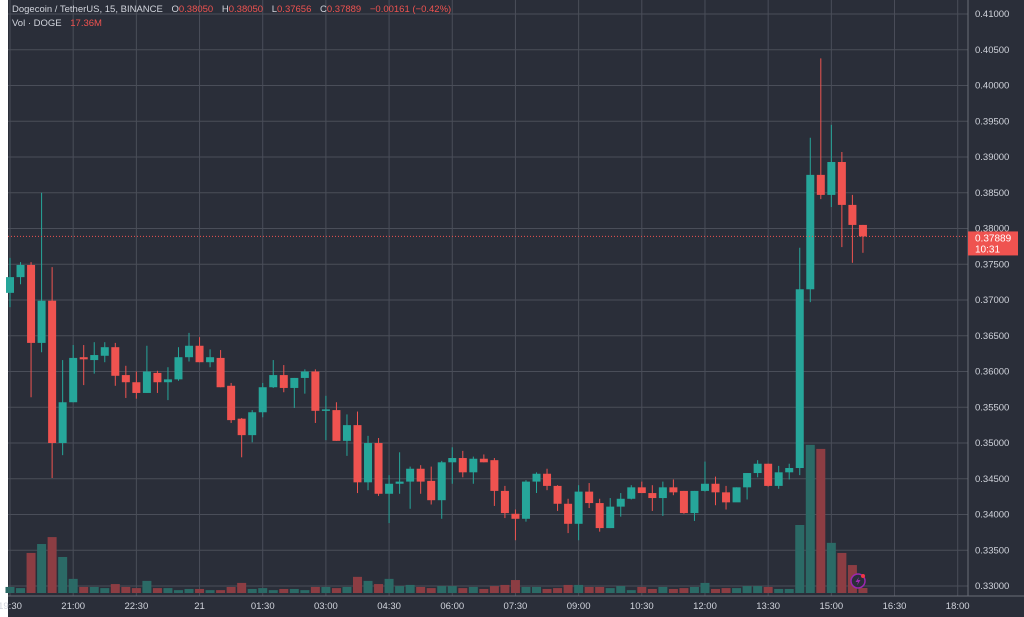  What do you see at coordinates (993, 243) in the screenshot?
I see `current-price-label: 0.37889 10:31` at bounding box center [993, 243].